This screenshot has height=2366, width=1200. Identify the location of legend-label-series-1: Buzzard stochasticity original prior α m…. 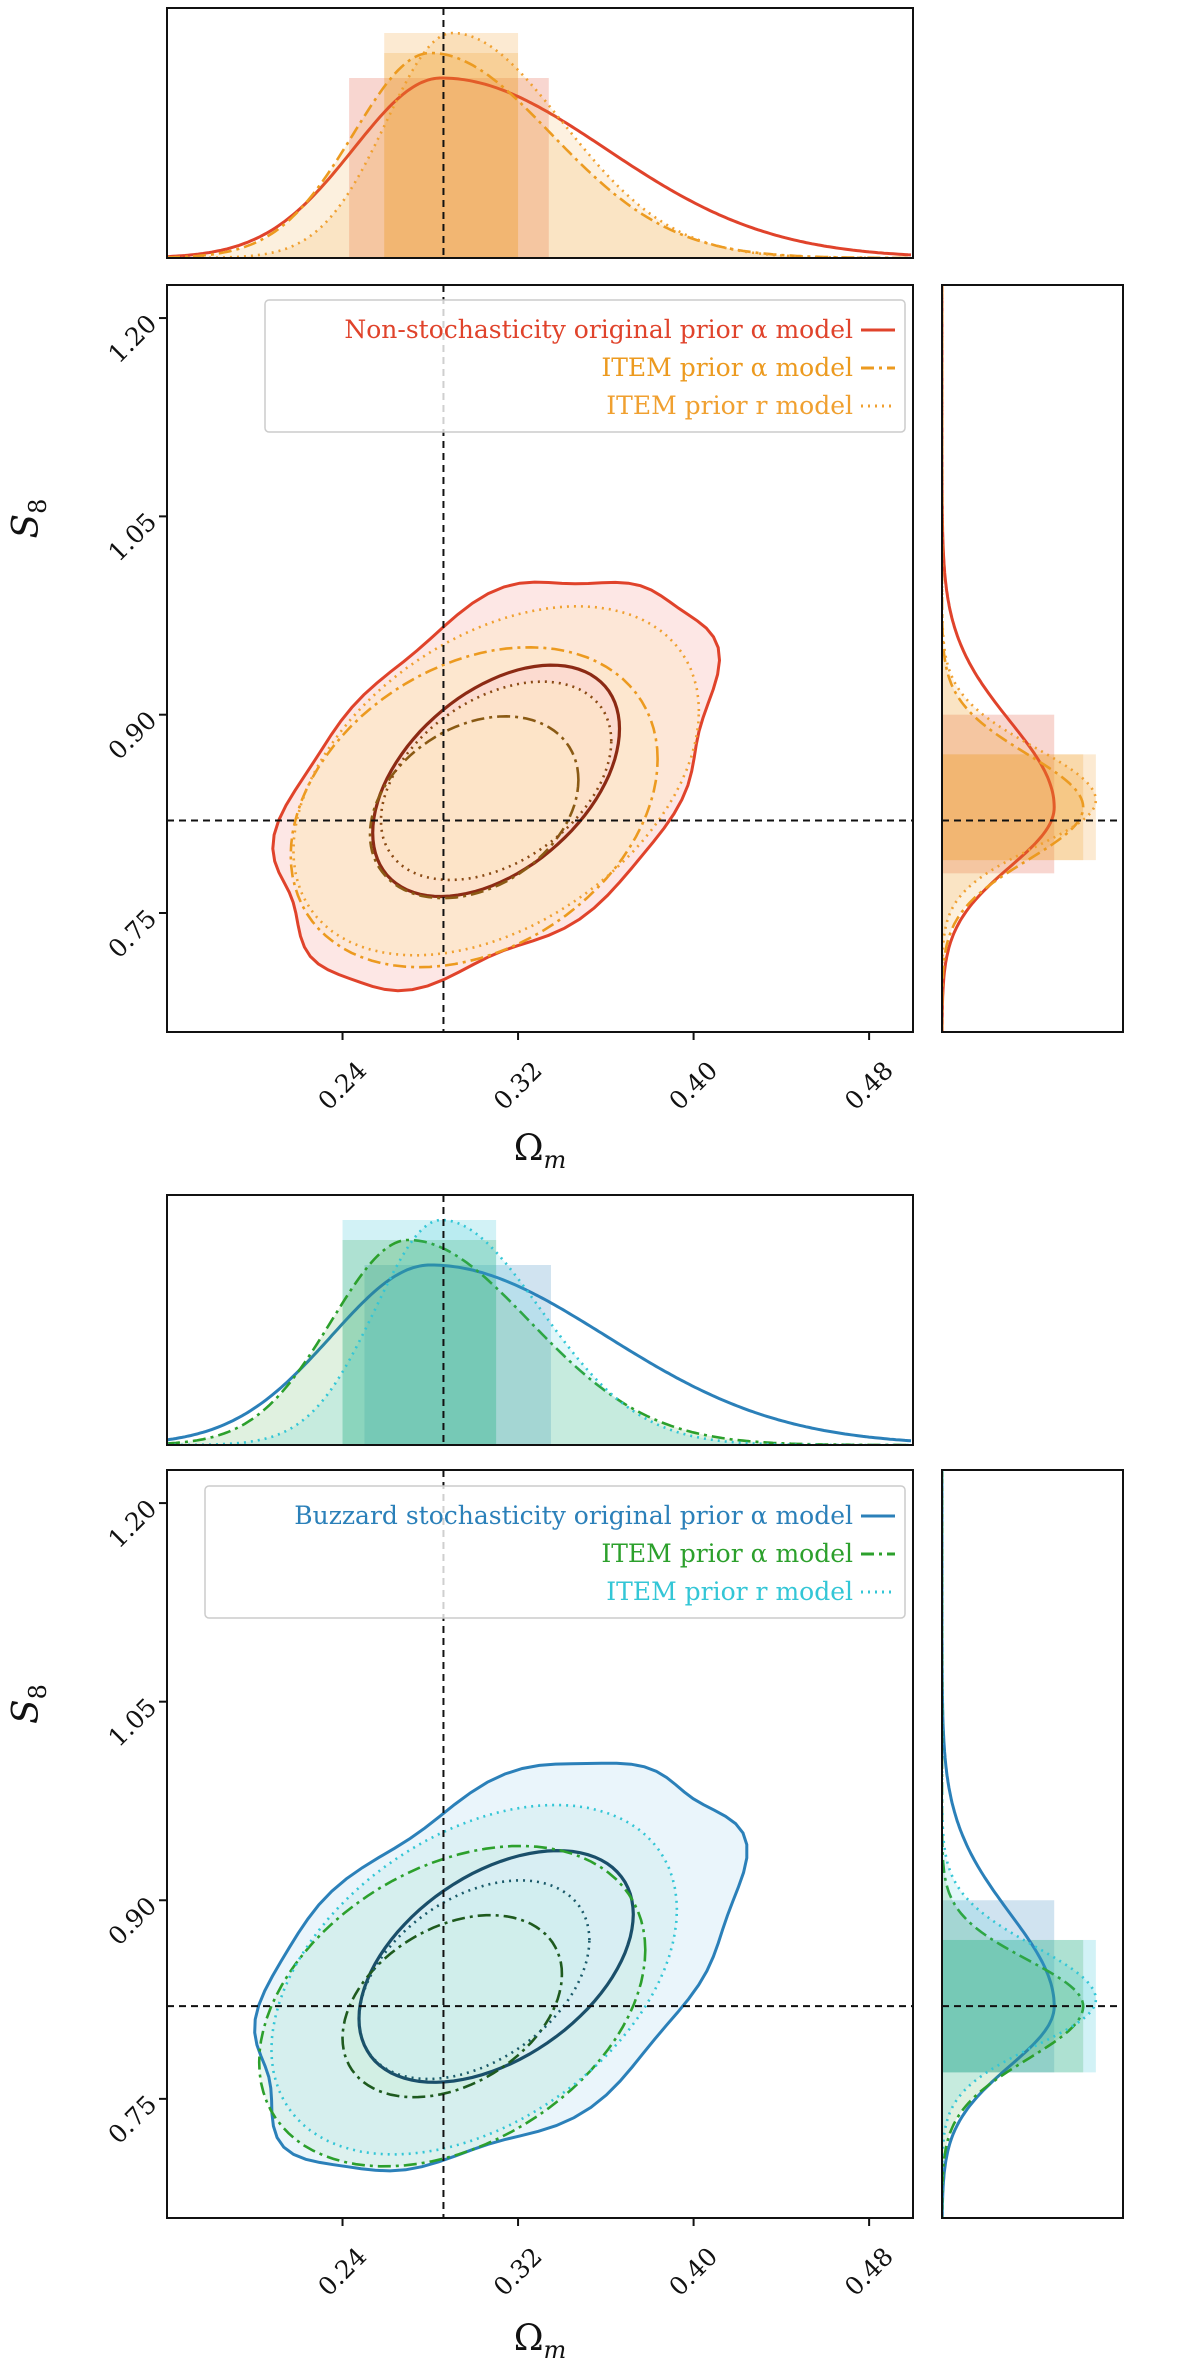
(573, 1515).